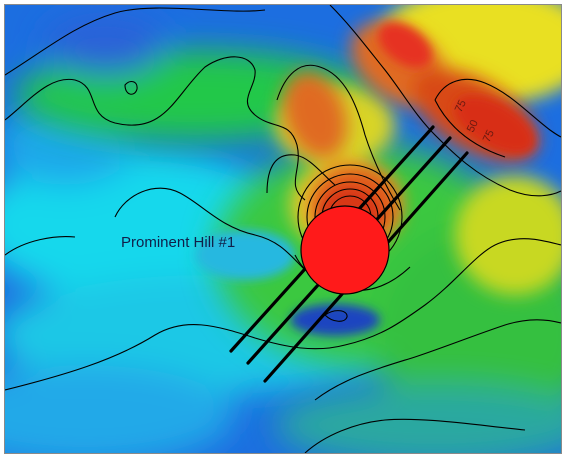 The height and width of the screenshot is (459, 566). I want to click on contour-label-2: 50, so click(473, 126).